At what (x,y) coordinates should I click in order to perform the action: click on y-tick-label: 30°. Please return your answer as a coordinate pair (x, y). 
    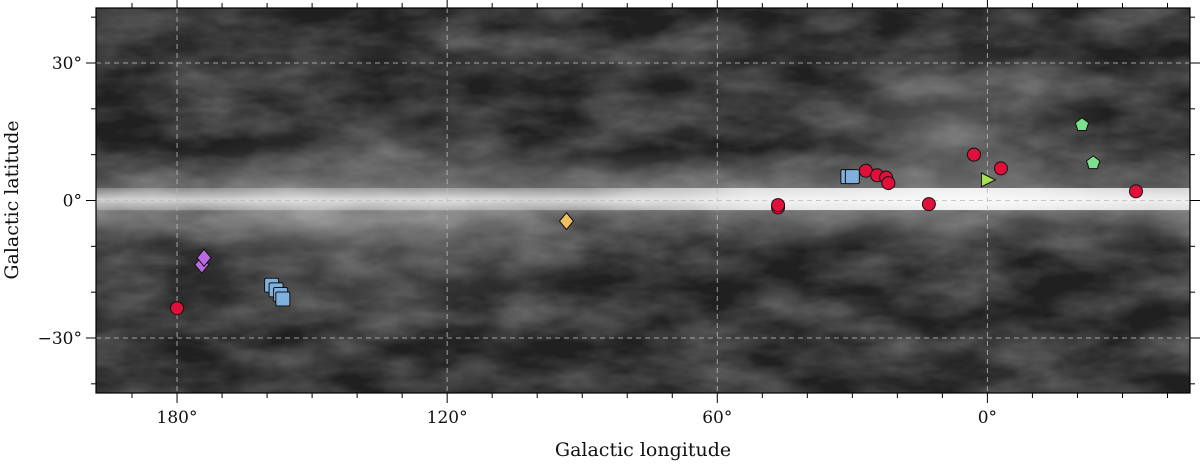
    Looking at the image, I should click on (67, 64).